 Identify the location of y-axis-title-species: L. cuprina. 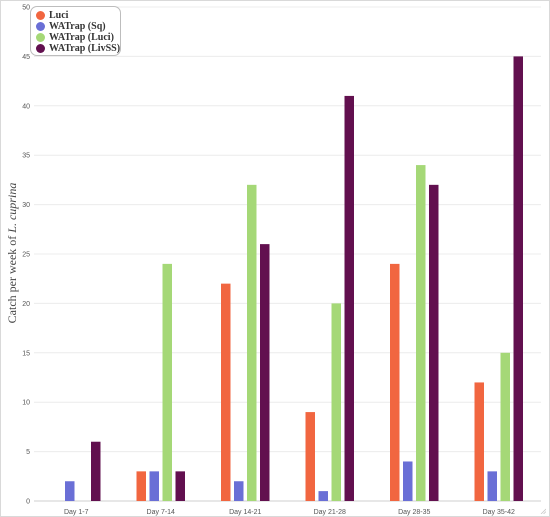
(12, 208).